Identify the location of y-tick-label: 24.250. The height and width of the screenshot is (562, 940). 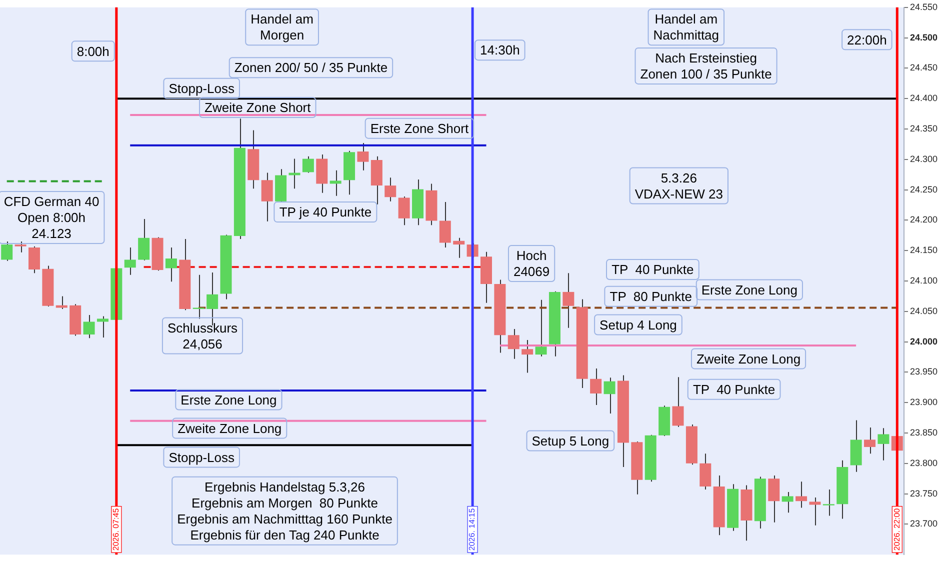
(924, 189).